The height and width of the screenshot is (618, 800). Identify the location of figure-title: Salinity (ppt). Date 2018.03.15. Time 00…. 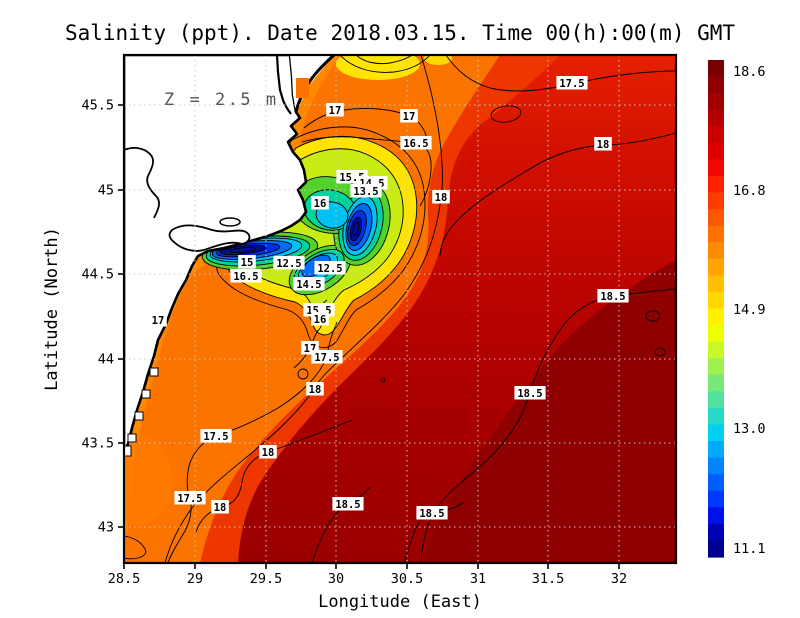
(400, 33).